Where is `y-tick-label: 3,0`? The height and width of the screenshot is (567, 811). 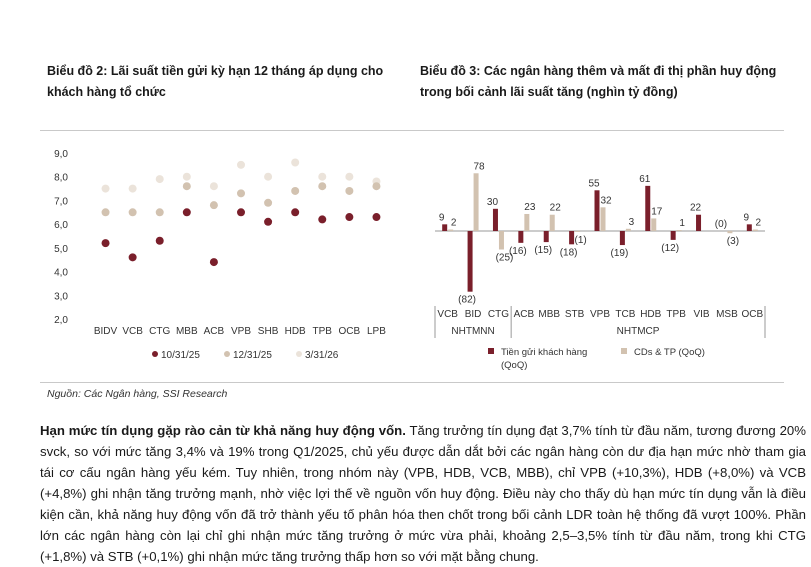 y-tick-label: 3,0 is located at coordinates (61, 296).